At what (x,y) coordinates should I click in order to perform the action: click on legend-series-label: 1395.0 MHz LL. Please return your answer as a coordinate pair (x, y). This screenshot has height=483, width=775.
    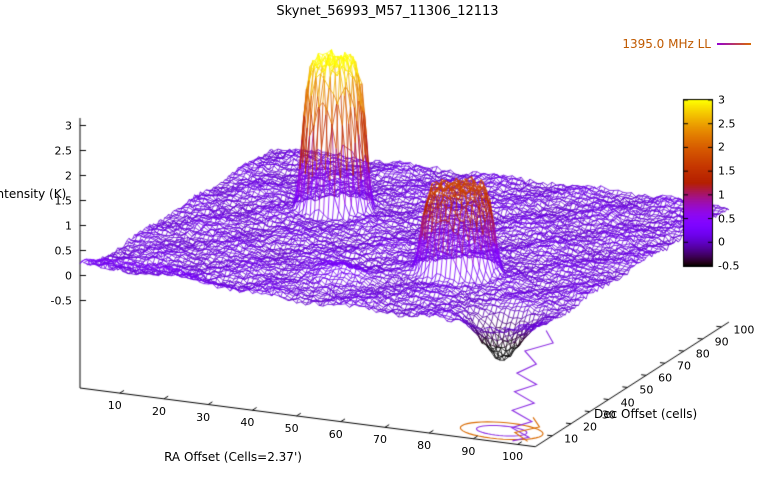
    Looking at the image, I should click on (666, 44).